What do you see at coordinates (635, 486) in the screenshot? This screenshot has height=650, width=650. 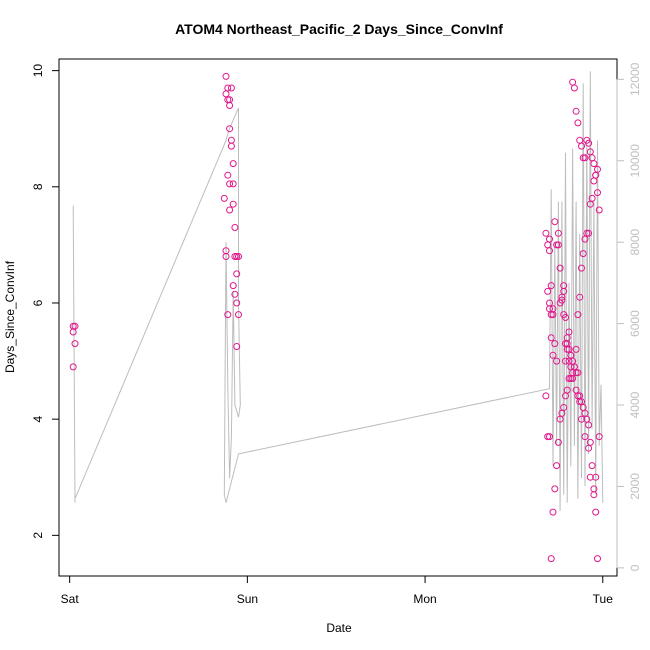 I see `y2-tick-label: 2000` at bounding box center [635, 486].